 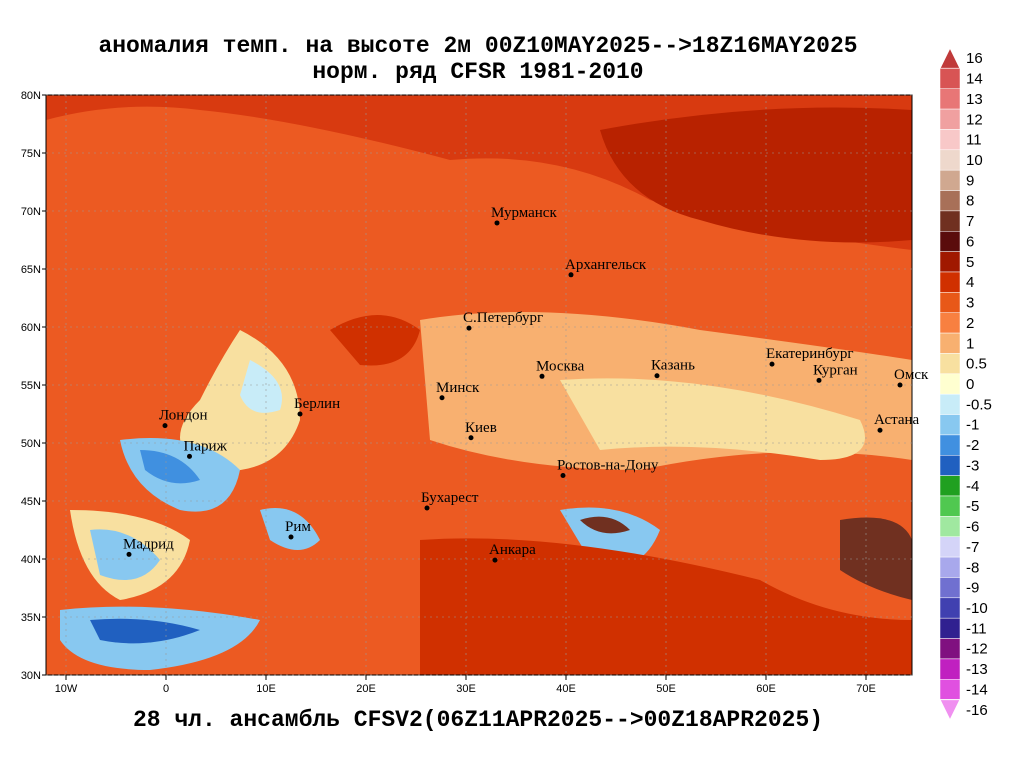 What do you see at coordinates (450, 498) in the screenshot?
I see `city-label: Бухарест` at bounding box center [450, 498].